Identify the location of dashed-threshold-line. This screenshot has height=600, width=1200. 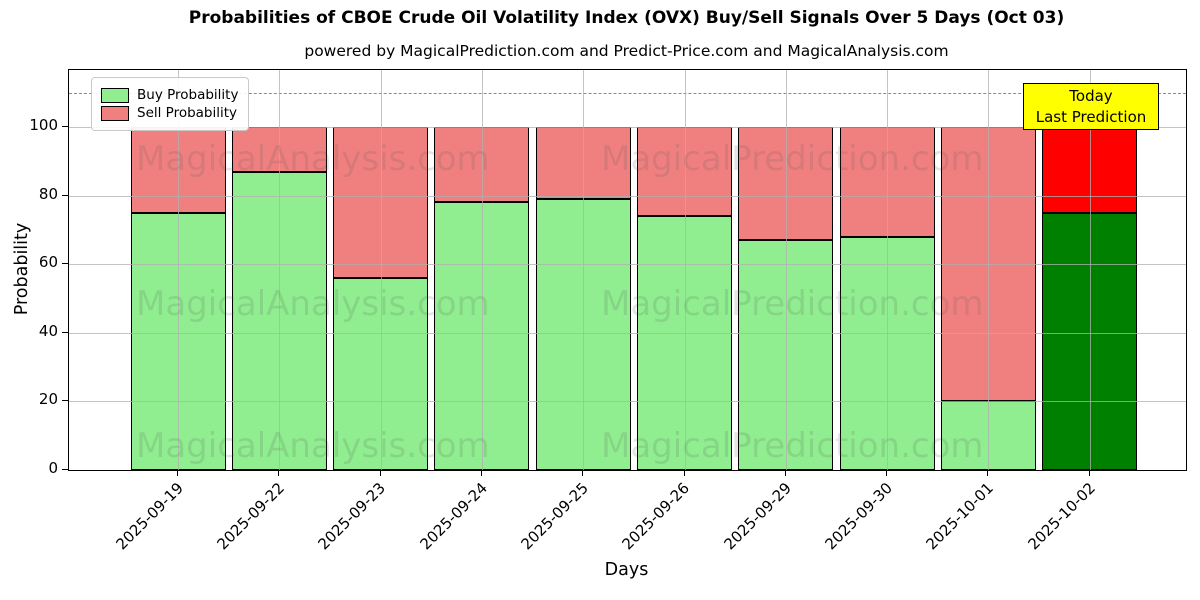
(627, 93).